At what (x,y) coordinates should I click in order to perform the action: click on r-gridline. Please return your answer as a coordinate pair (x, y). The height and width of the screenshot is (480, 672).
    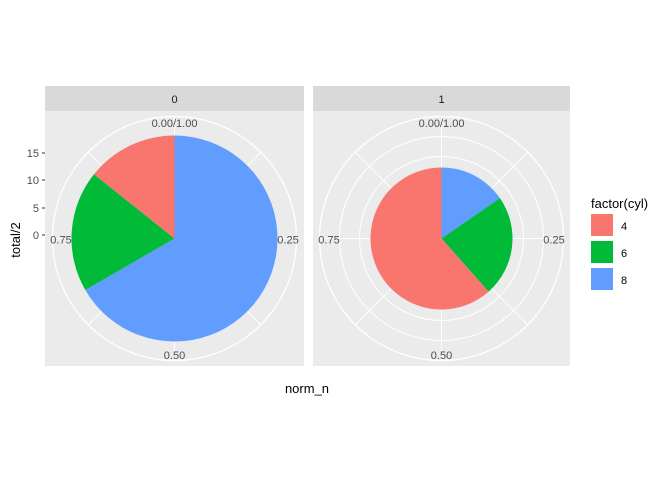
    Looking at the image, I should click on (441, 238).